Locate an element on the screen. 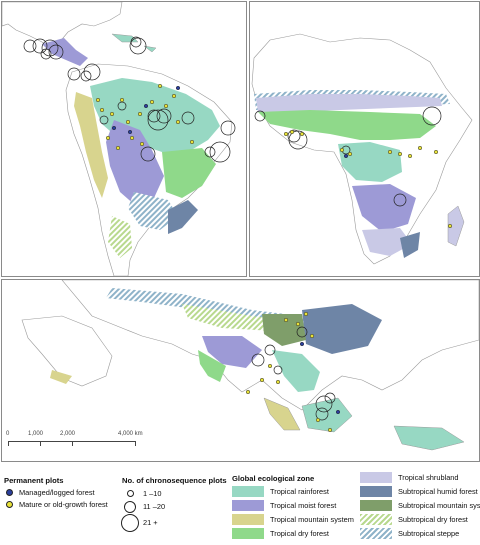 This screenshot has width=480, height=545. label-subtropical-humid-forest: Subtropical humid forest is located at coordinates (438, 491).